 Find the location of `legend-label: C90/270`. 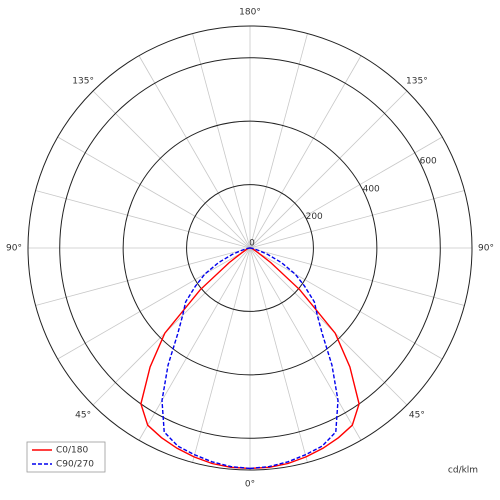

legend-label: C90/270 is located at coordinates (75, 465).